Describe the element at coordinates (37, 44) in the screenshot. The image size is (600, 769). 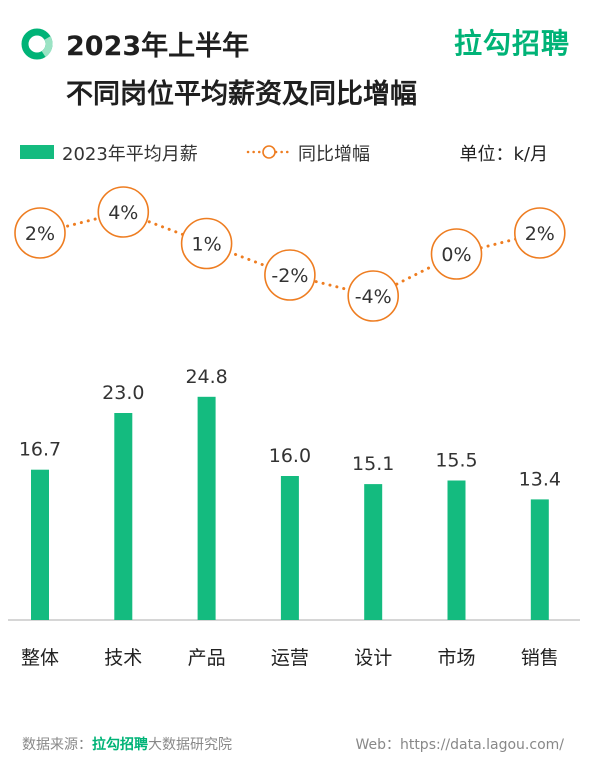
I see `logo-ring-icon` at that location.